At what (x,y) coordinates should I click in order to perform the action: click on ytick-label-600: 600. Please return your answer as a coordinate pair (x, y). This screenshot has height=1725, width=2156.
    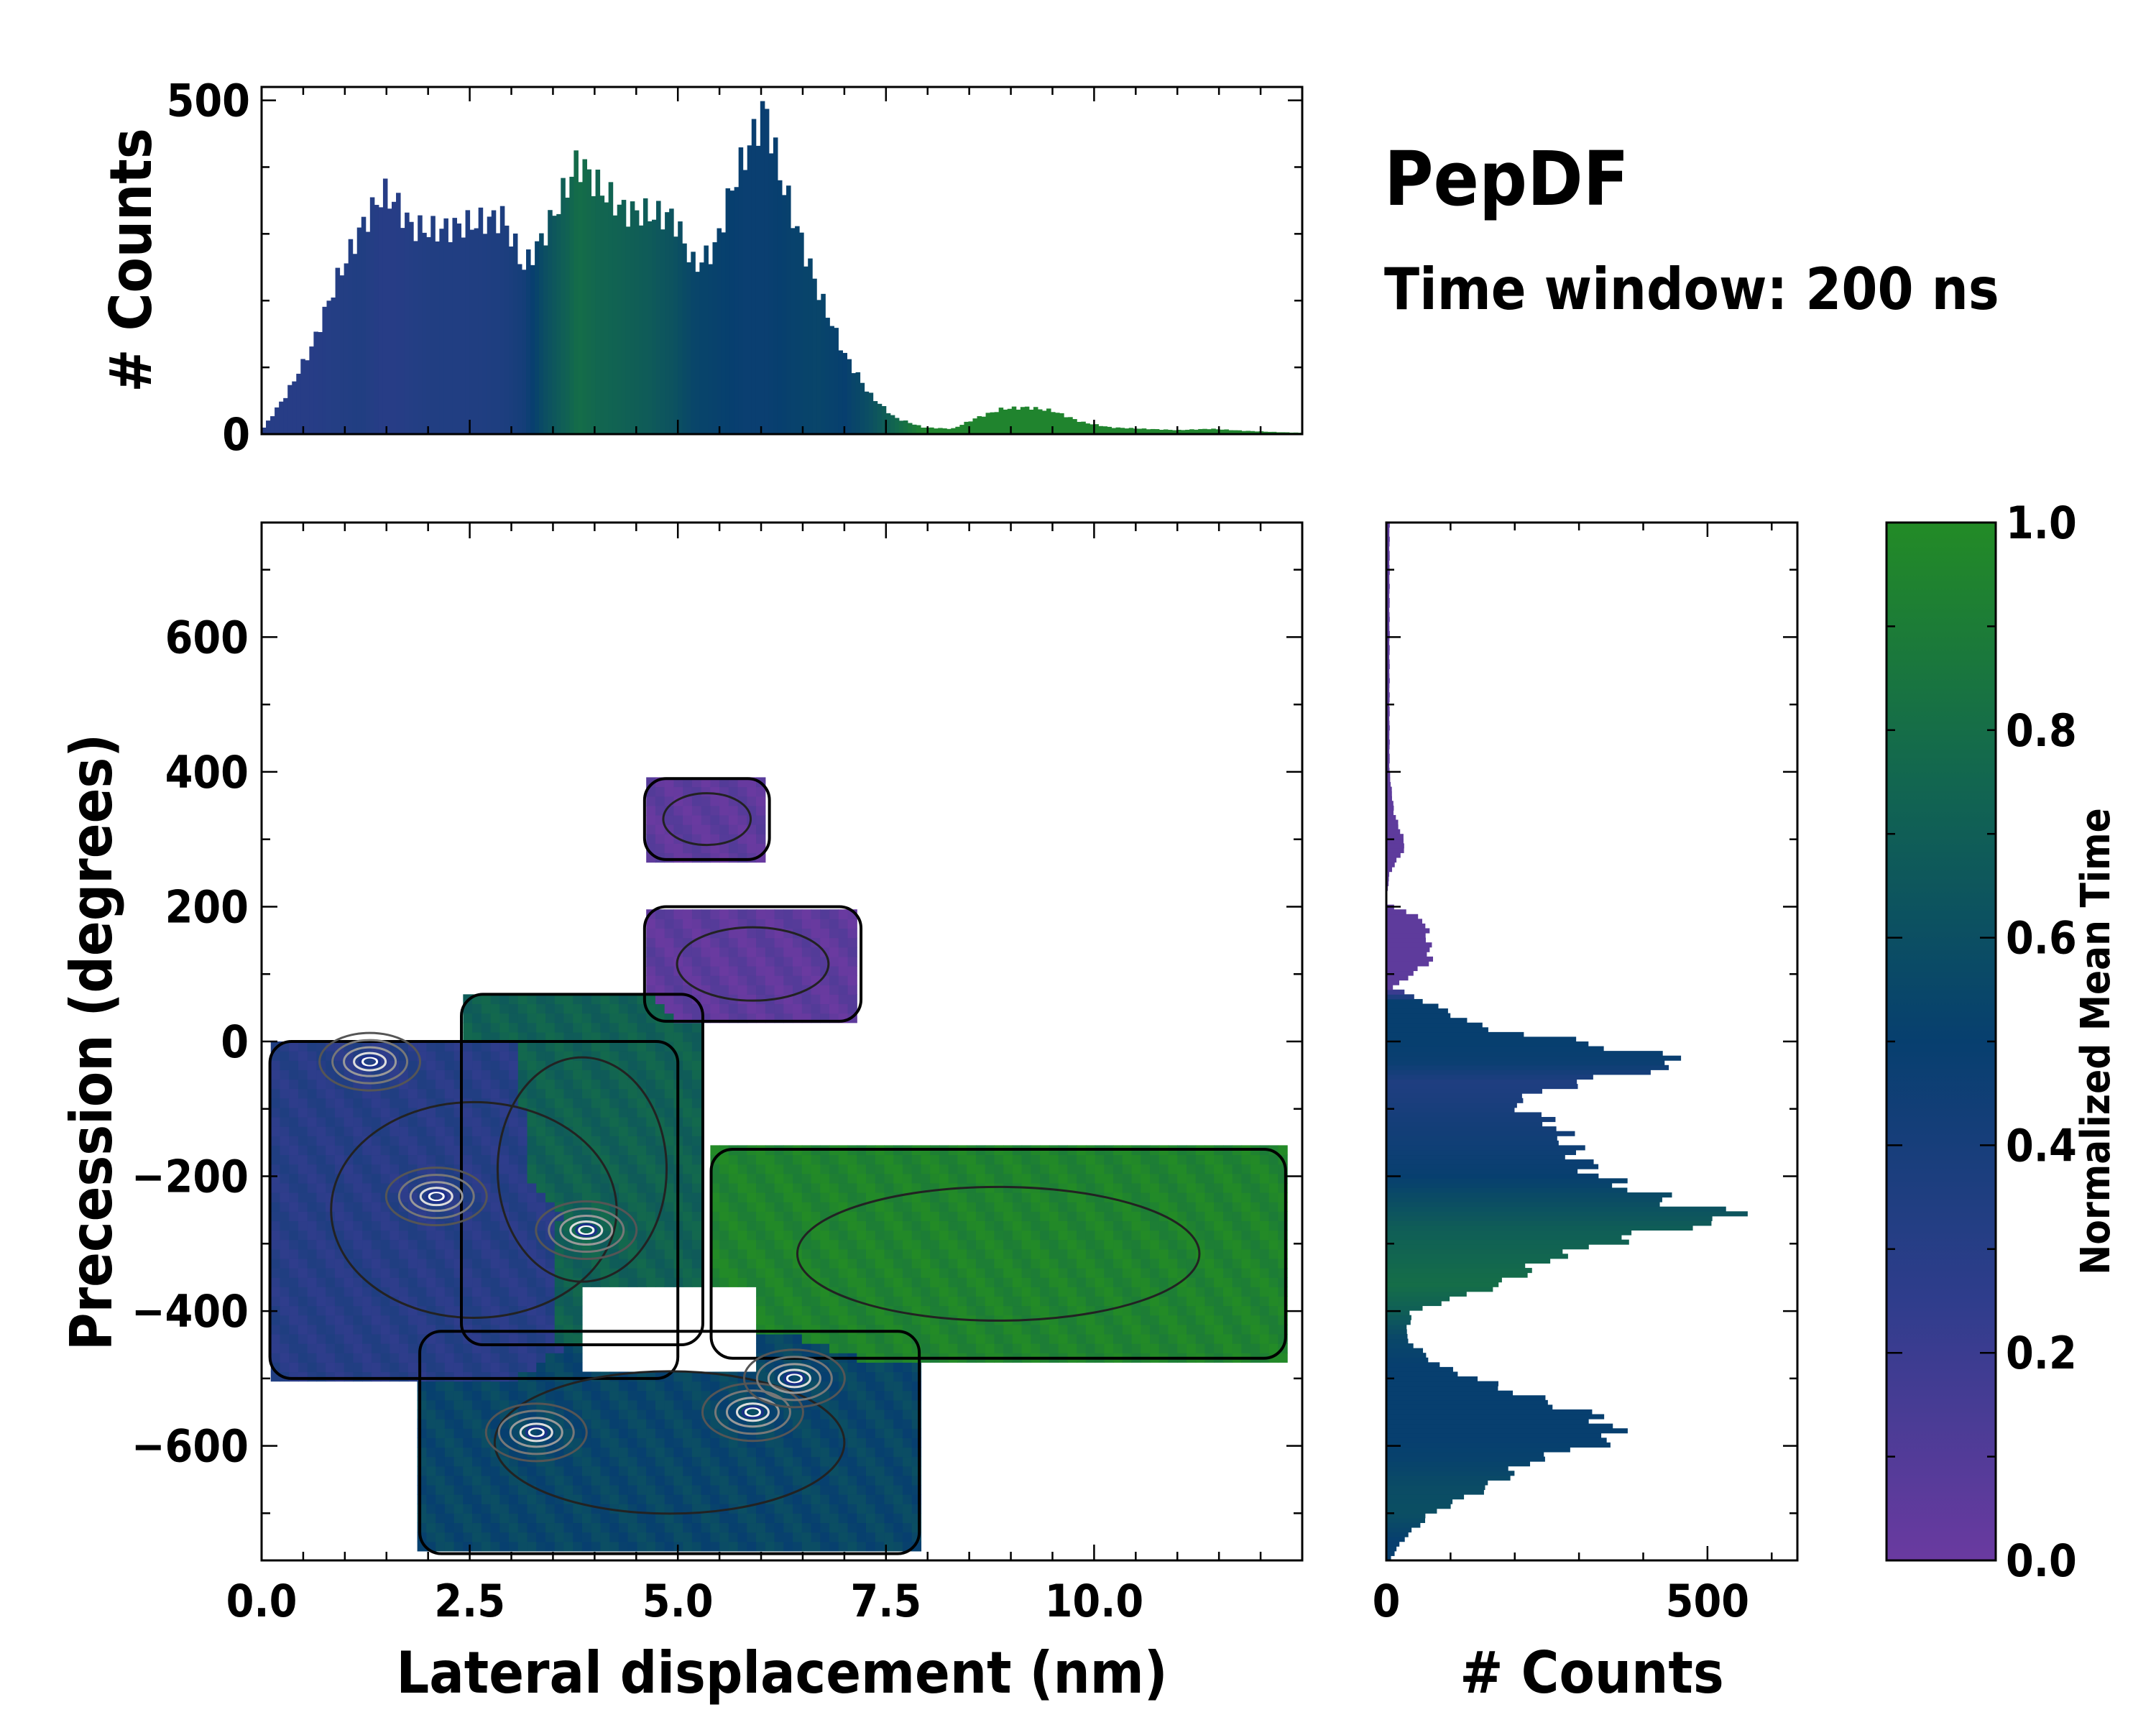
    Looking at the image, I should click on (207, 637).